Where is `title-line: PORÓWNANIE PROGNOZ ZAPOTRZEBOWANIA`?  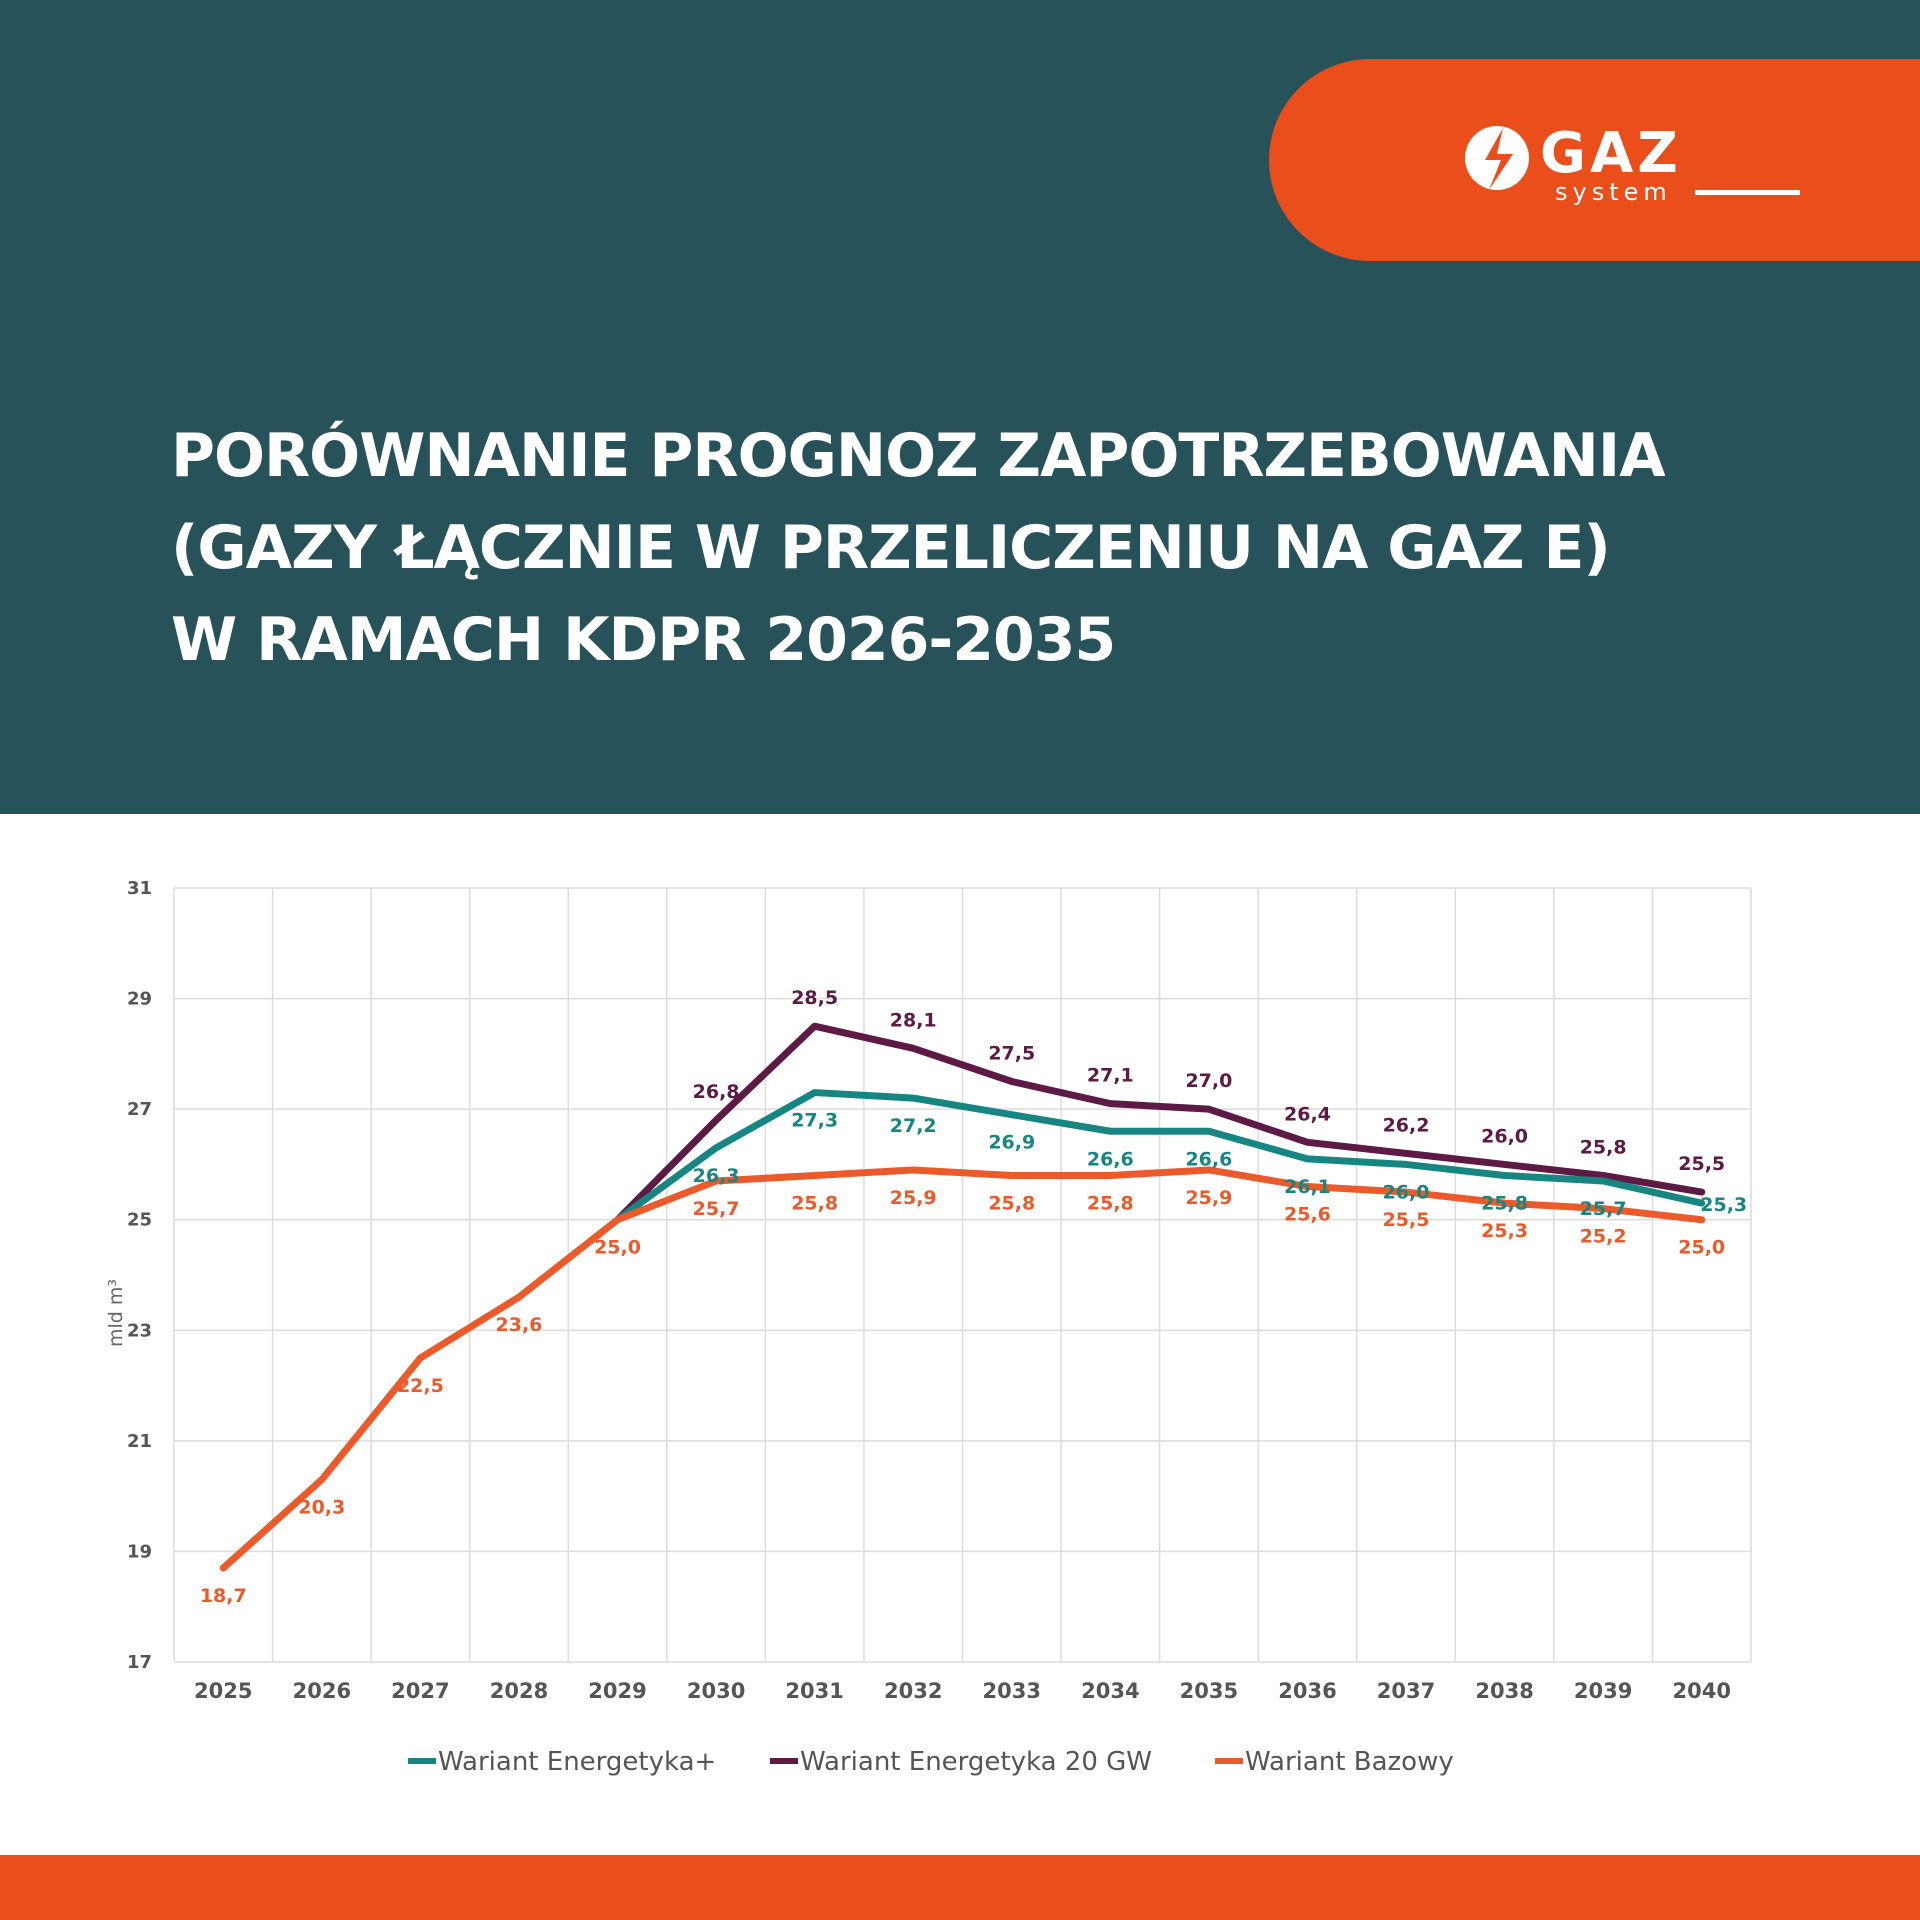 title-line: PORÓWNANIE PROGNOZ ZAPOTRZEBOWANIA is located at coordinates (918, 456).